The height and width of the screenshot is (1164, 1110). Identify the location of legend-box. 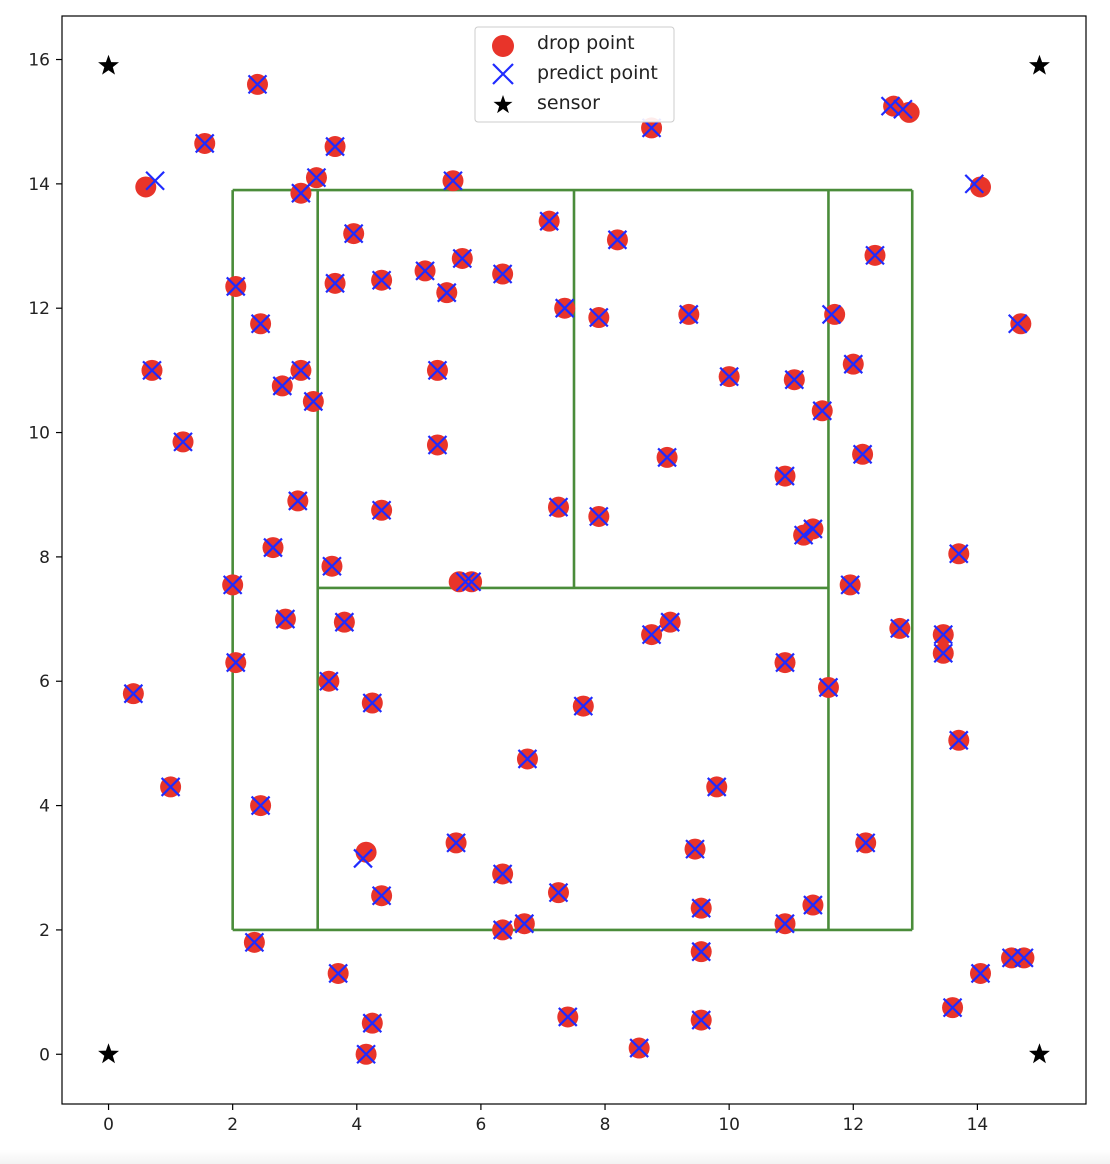
(574, 74).